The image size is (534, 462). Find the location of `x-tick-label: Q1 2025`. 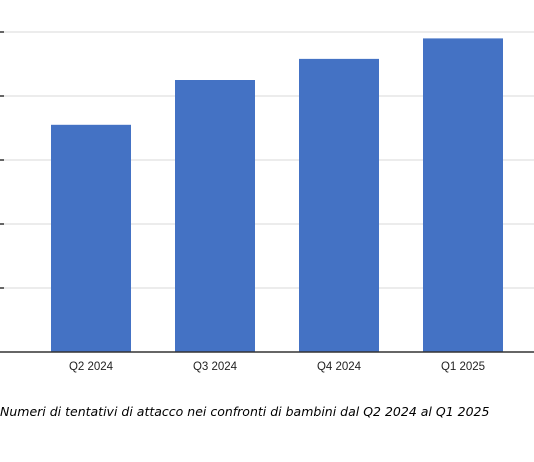

x-tick-label: Q1 2025 is located at coordinates (463, 367).